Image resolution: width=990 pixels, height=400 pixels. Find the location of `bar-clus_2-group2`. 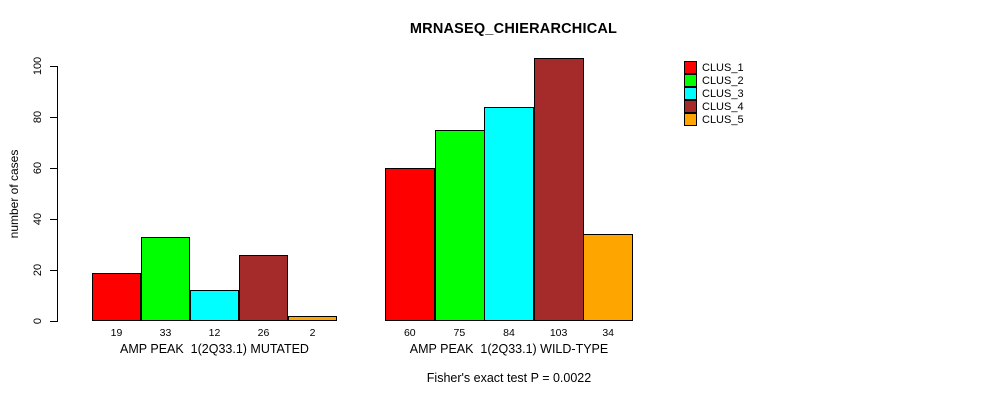

bar-clus_2-group2 is located at coordinates (460, 225).